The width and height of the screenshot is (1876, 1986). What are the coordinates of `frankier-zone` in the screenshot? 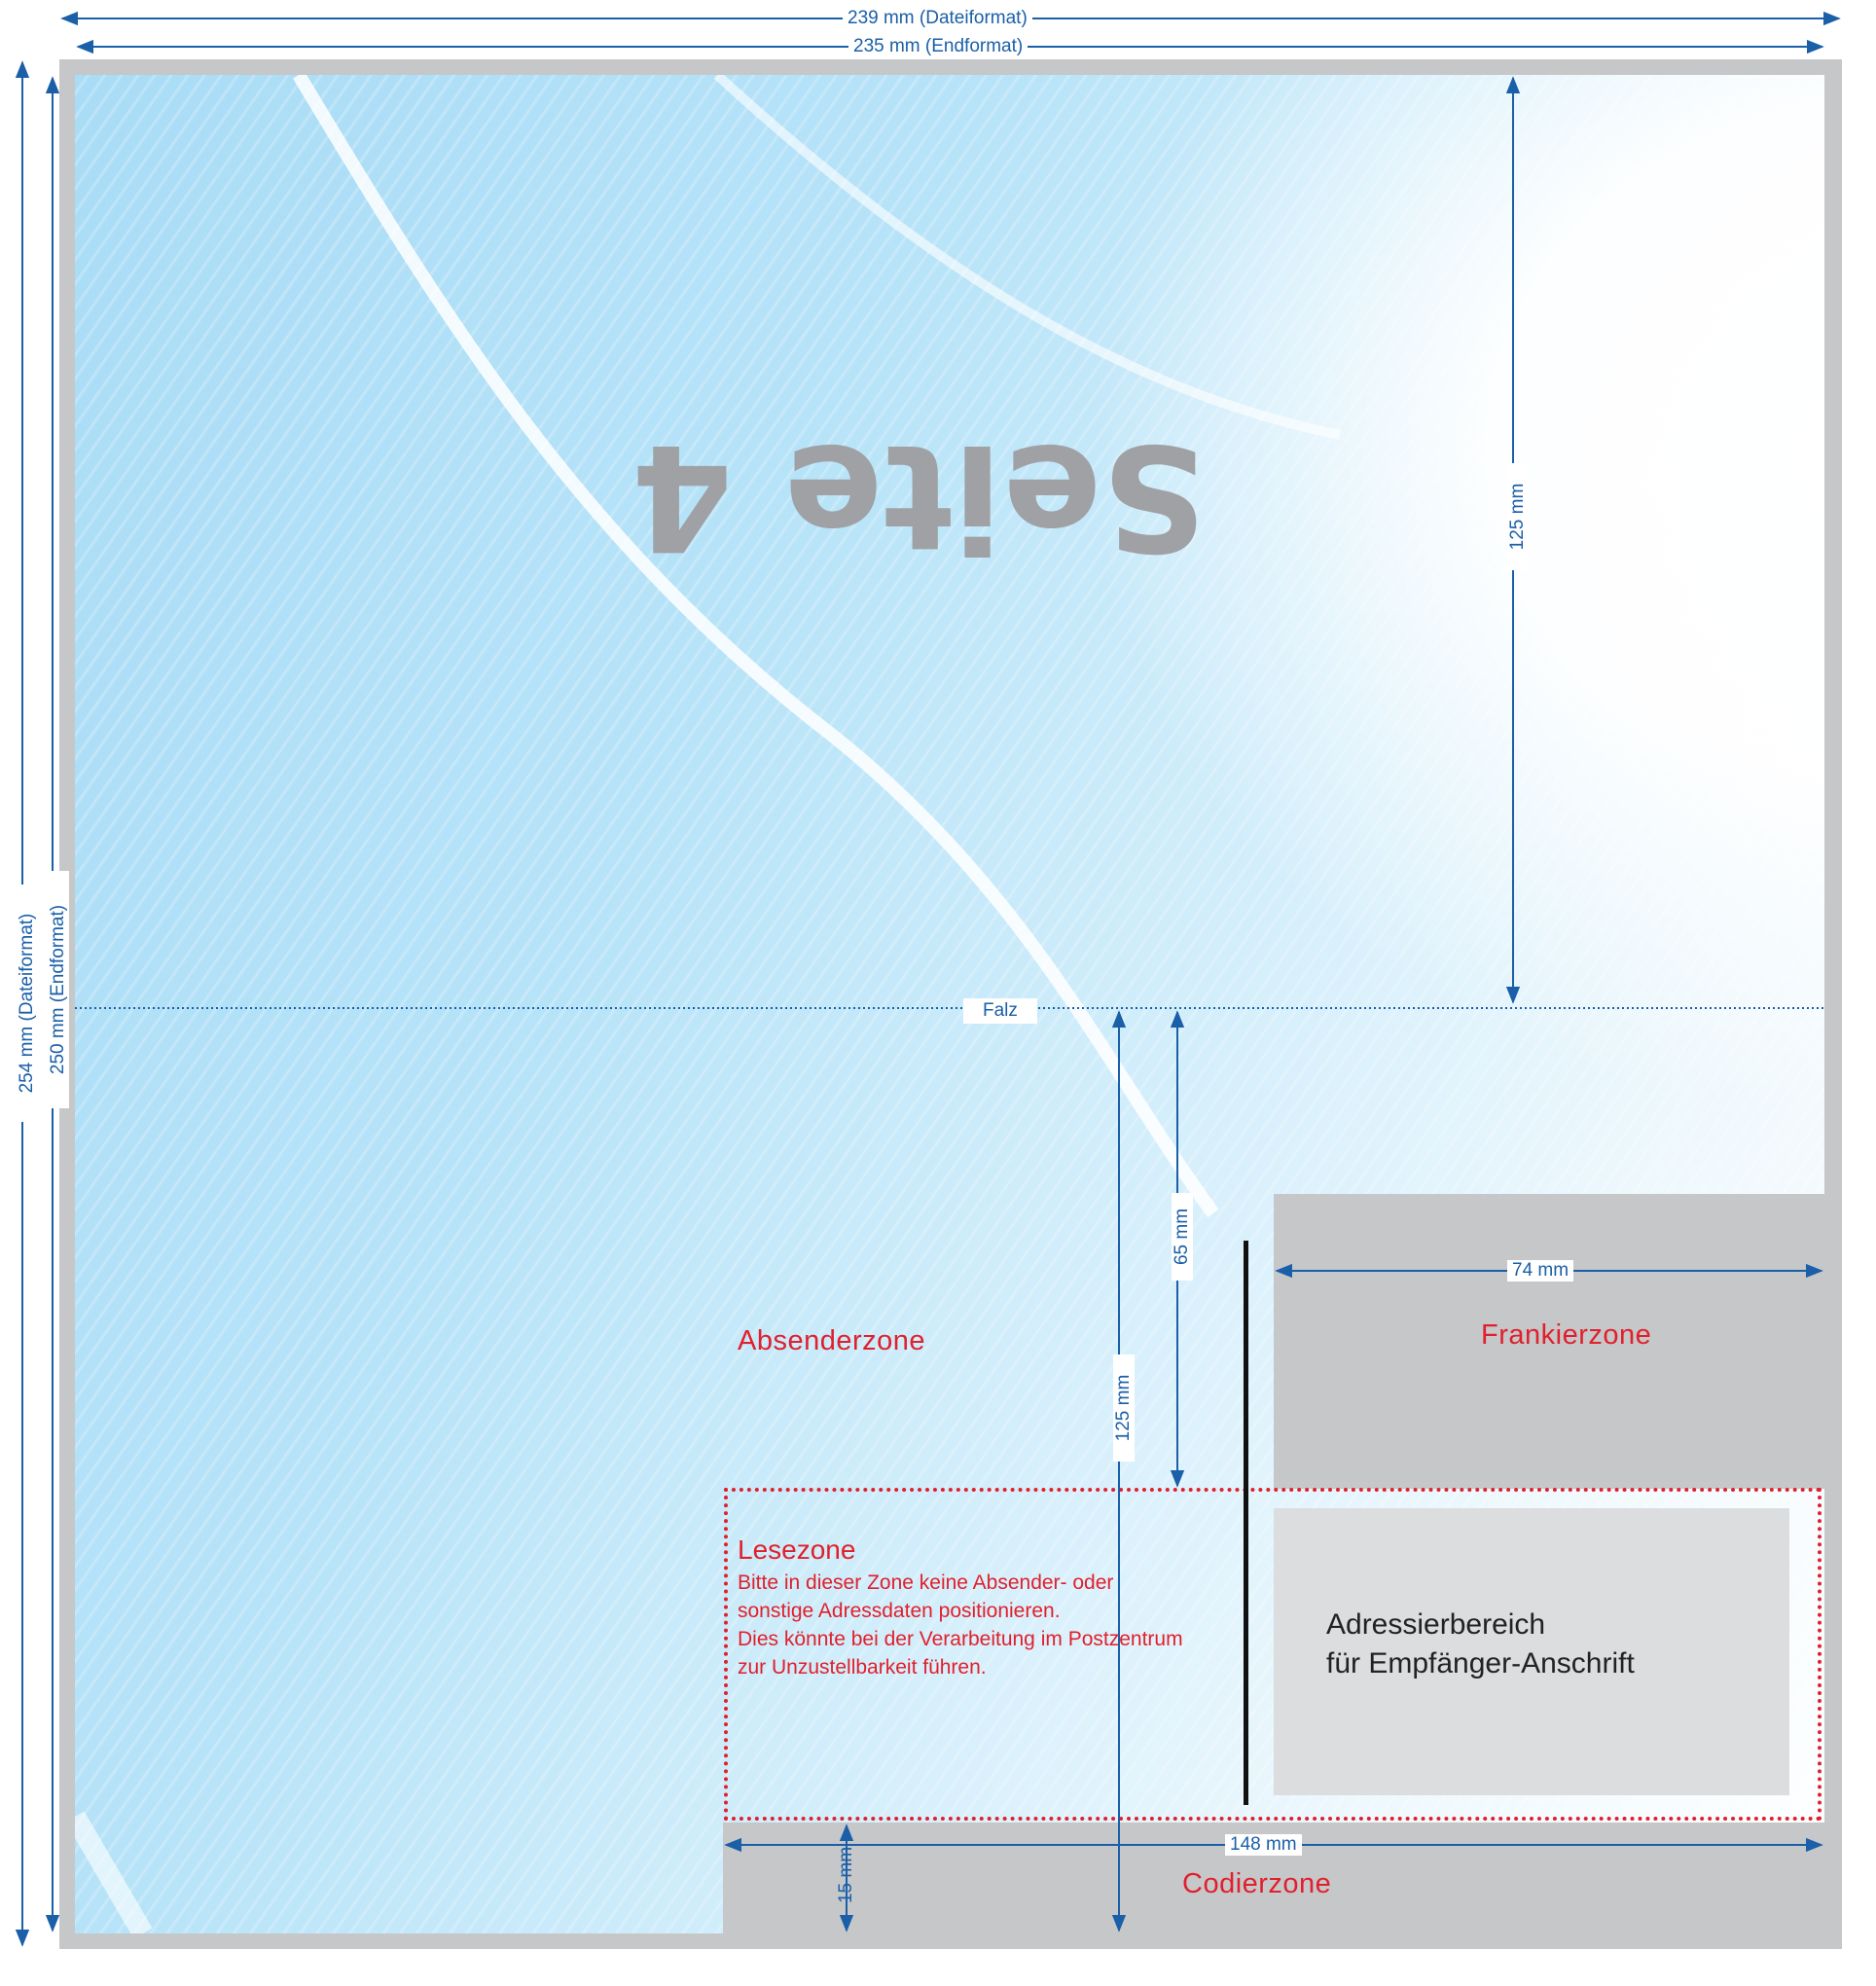 It's located at (1549, 1341).